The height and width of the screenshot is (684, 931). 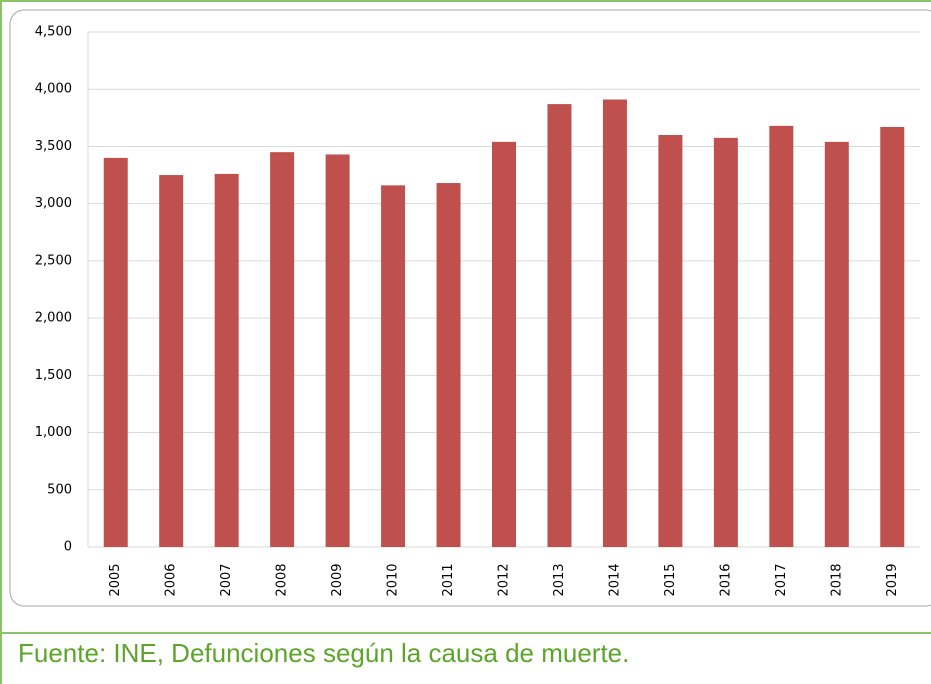 What do you see at coordinates (504, 579) in the screenshot?
I see `x-tick-label: 2012` at bounding box center [504, 579].